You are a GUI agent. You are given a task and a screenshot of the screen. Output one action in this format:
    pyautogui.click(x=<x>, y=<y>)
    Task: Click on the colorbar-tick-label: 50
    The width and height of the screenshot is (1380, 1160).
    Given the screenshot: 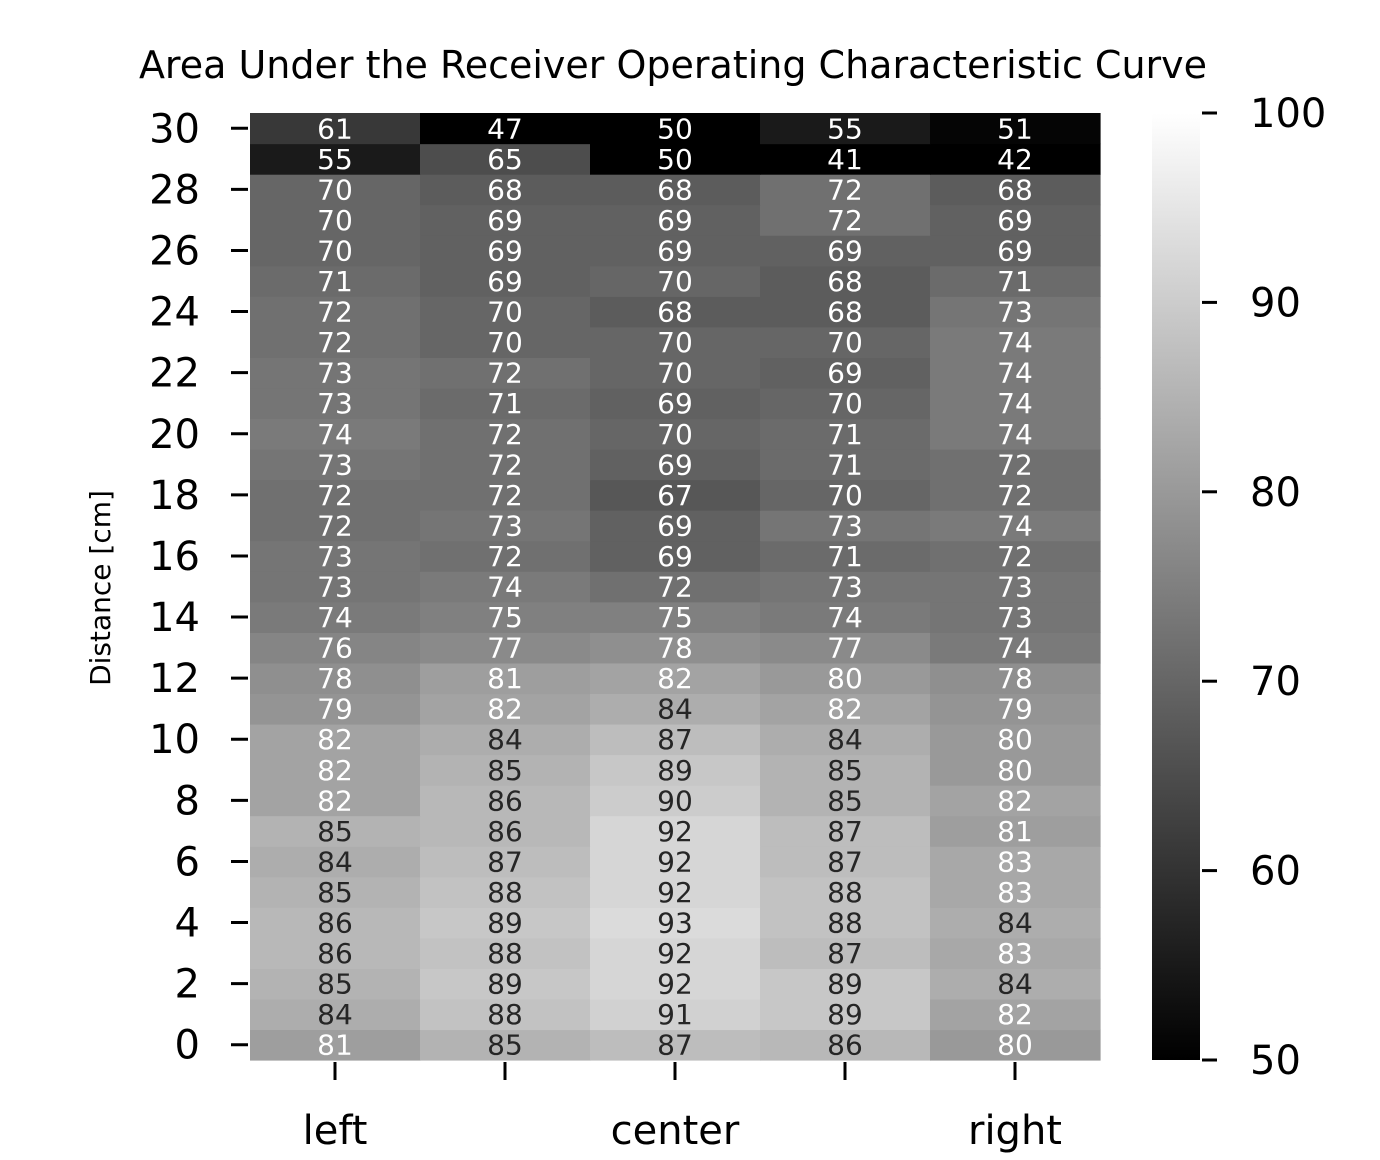 What is the action you would take?
    pyautogui.click(x=1275, y=1061)
    